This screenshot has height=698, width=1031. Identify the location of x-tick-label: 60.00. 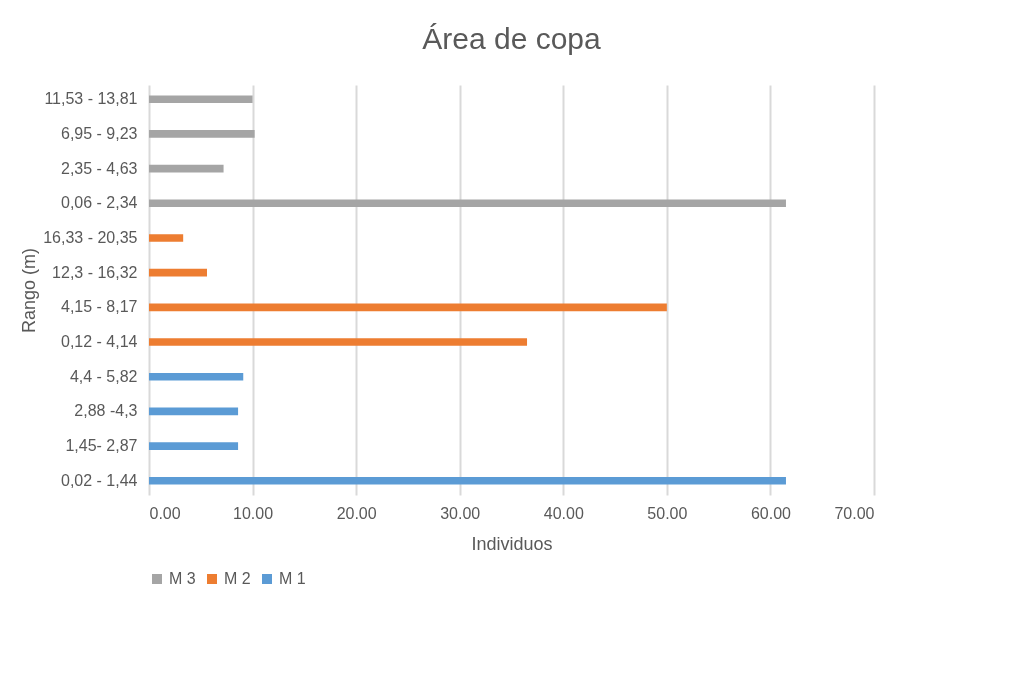
(771, 513).